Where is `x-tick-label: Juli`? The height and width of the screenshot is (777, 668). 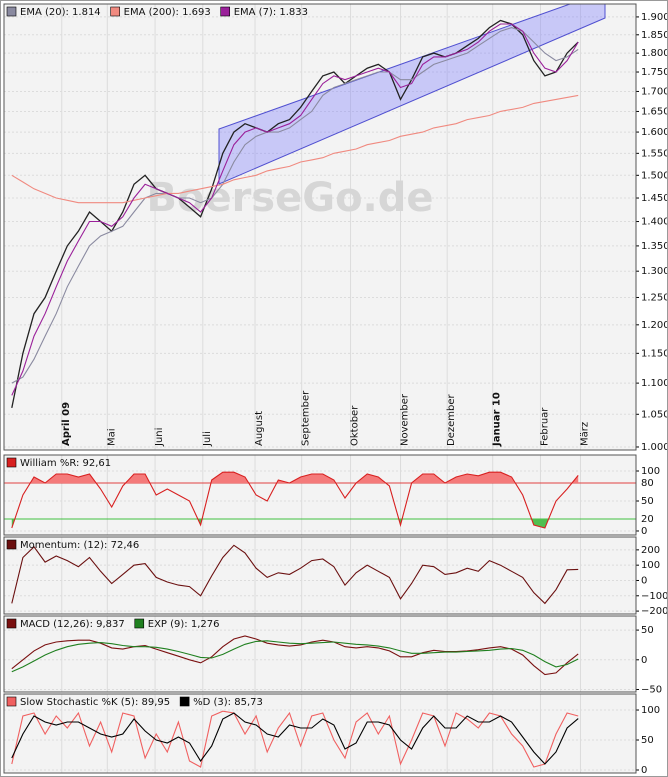
x-tick-label: Juli is located at coordinates (207, 439).